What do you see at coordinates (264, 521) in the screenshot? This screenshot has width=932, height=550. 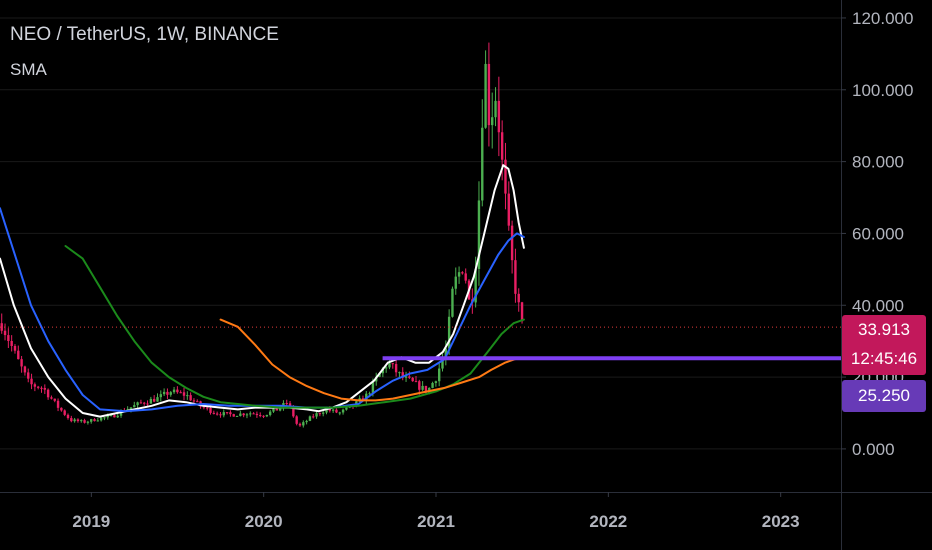 I see `x-tick-label-1: 2020` at bounding box center [264, 521].